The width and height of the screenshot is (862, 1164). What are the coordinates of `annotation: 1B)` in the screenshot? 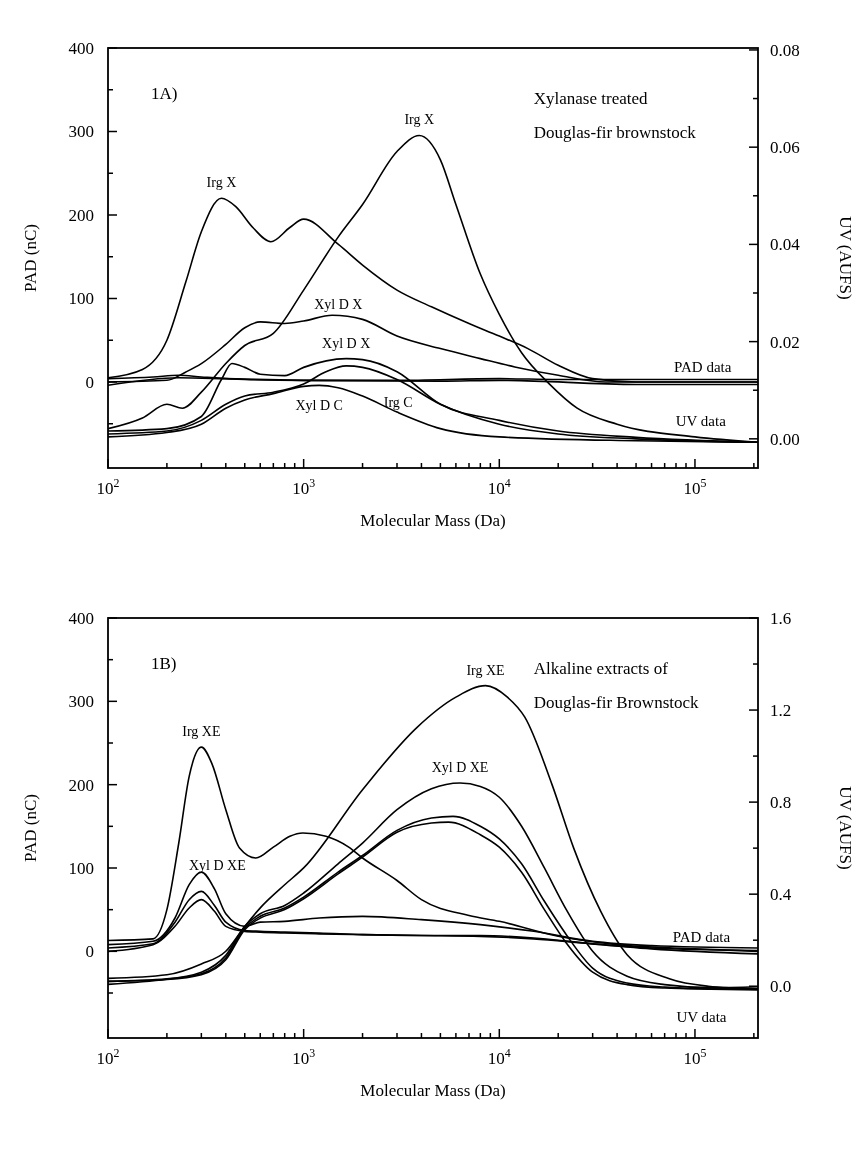 It's located at (163, 663).